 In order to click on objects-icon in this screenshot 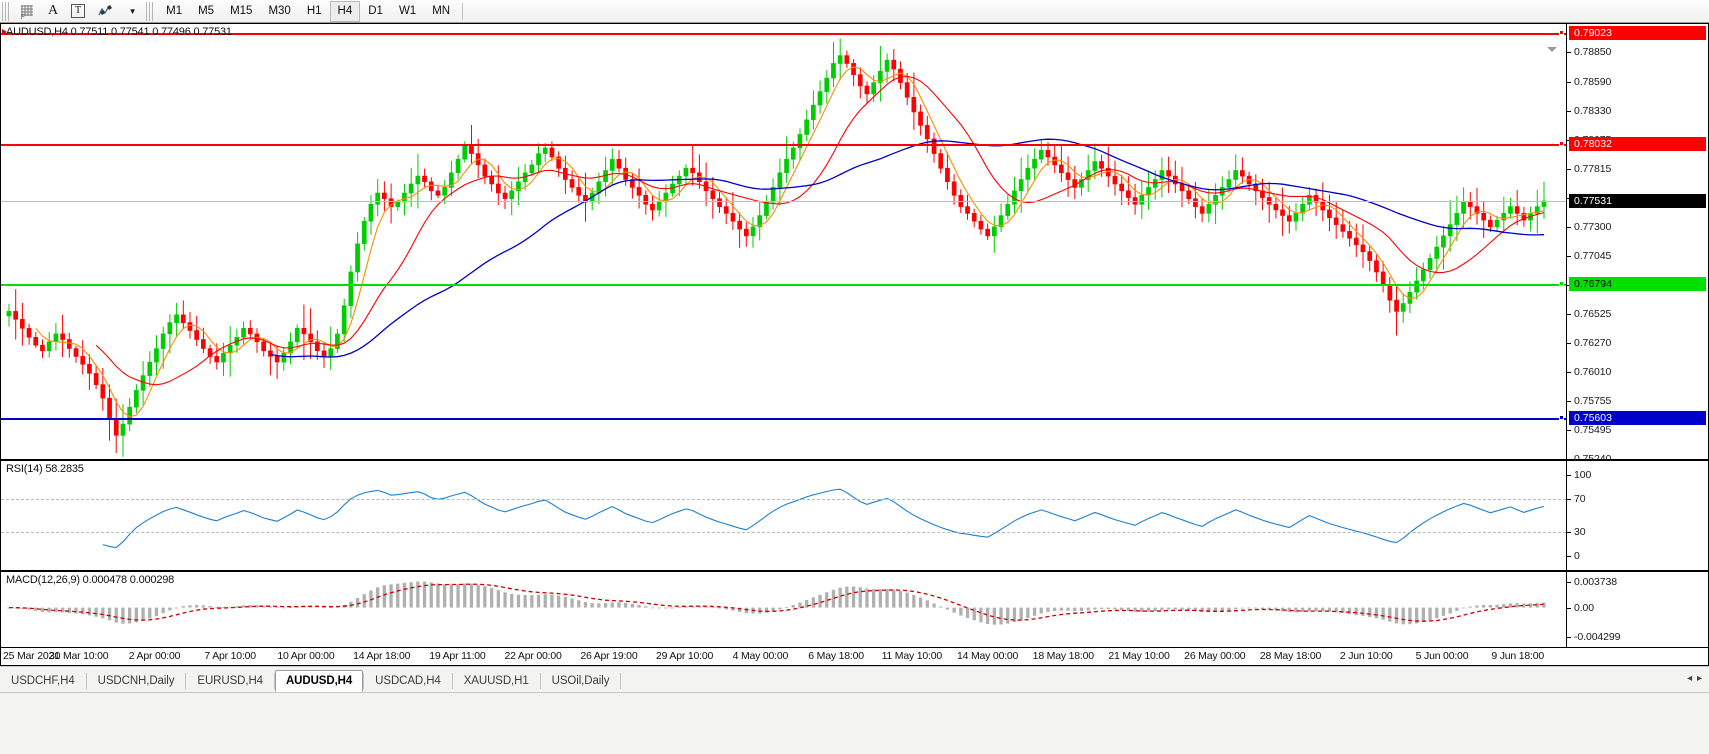, I will do `click(105, 11)`.